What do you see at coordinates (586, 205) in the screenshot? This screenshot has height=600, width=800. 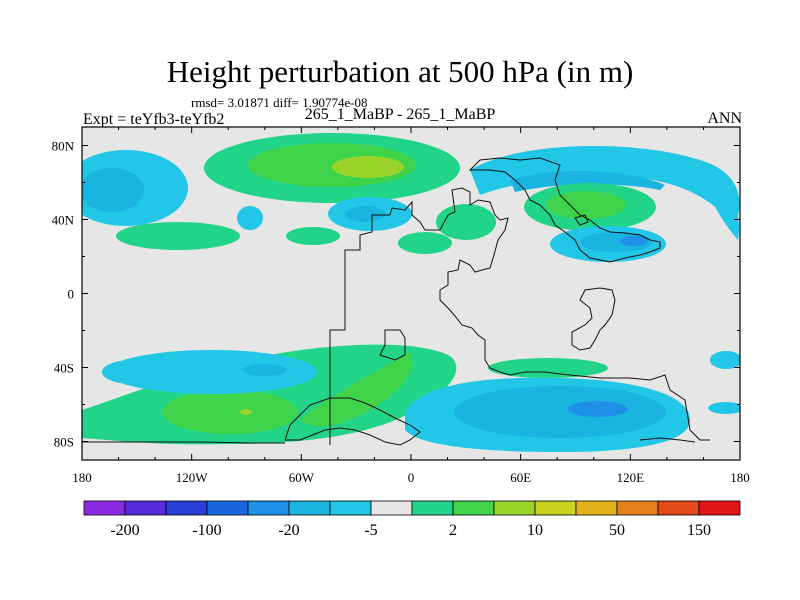 I see `contour-eurasia-green-inner` at bounding box center [586, 205].